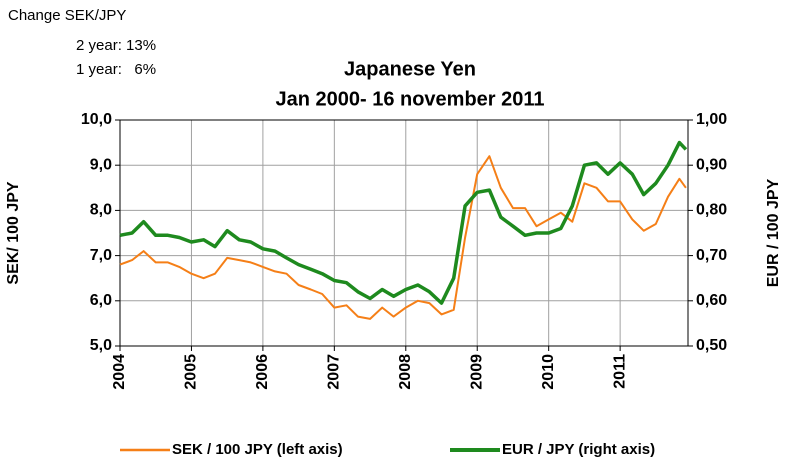  Describe the element at coordinates (262, 372) in the screenshot. I see `x-tick-label: 2006` at that location.